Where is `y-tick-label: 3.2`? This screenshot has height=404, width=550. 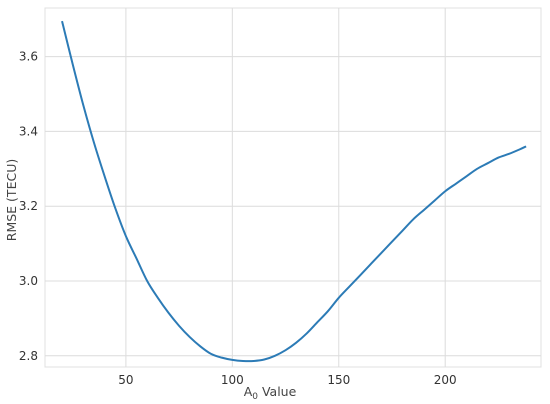
y-tick-label: 3.2 is located at coordinates (28, 206).